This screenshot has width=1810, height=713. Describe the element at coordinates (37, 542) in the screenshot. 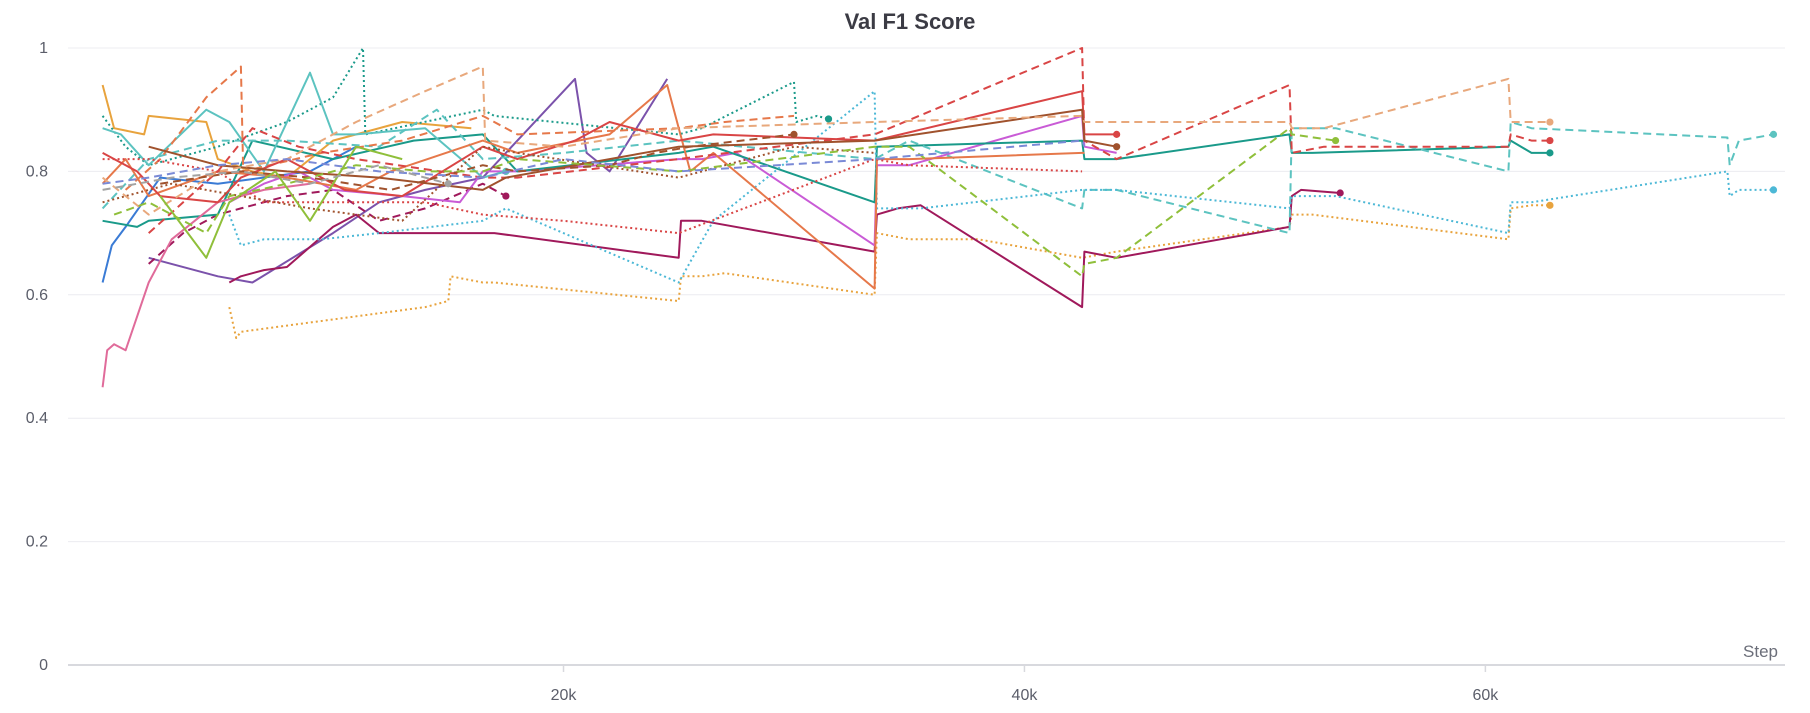

I see `y-tick-label: 0.2` at that location.